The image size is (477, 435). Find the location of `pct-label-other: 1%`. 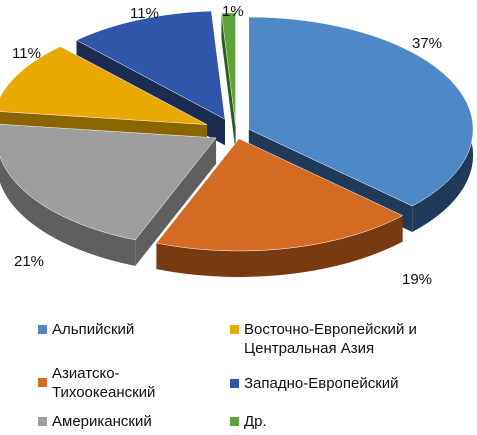

pct-label-other: 1% is located at coordinates (233, 11).